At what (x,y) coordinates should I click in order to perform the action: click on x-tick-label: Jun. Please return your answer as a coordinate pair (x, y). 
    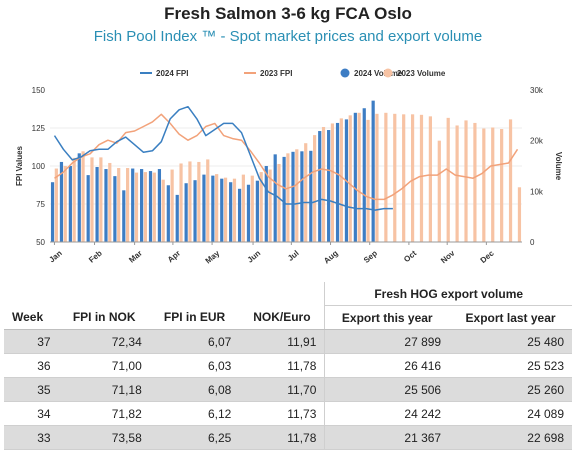
    Looking at the image, I should click on (254, 257).